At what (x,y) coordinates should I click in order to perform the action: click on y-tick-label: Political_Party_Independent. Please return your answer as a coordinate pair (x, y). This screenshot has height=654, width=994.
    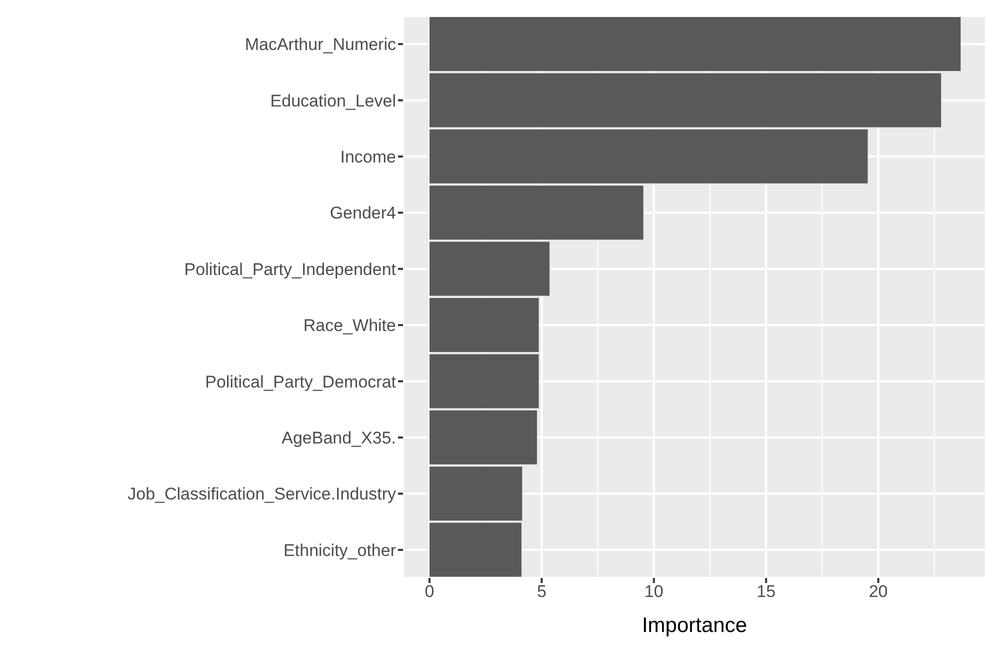
    Looking at the image, I should click on (290, 269).